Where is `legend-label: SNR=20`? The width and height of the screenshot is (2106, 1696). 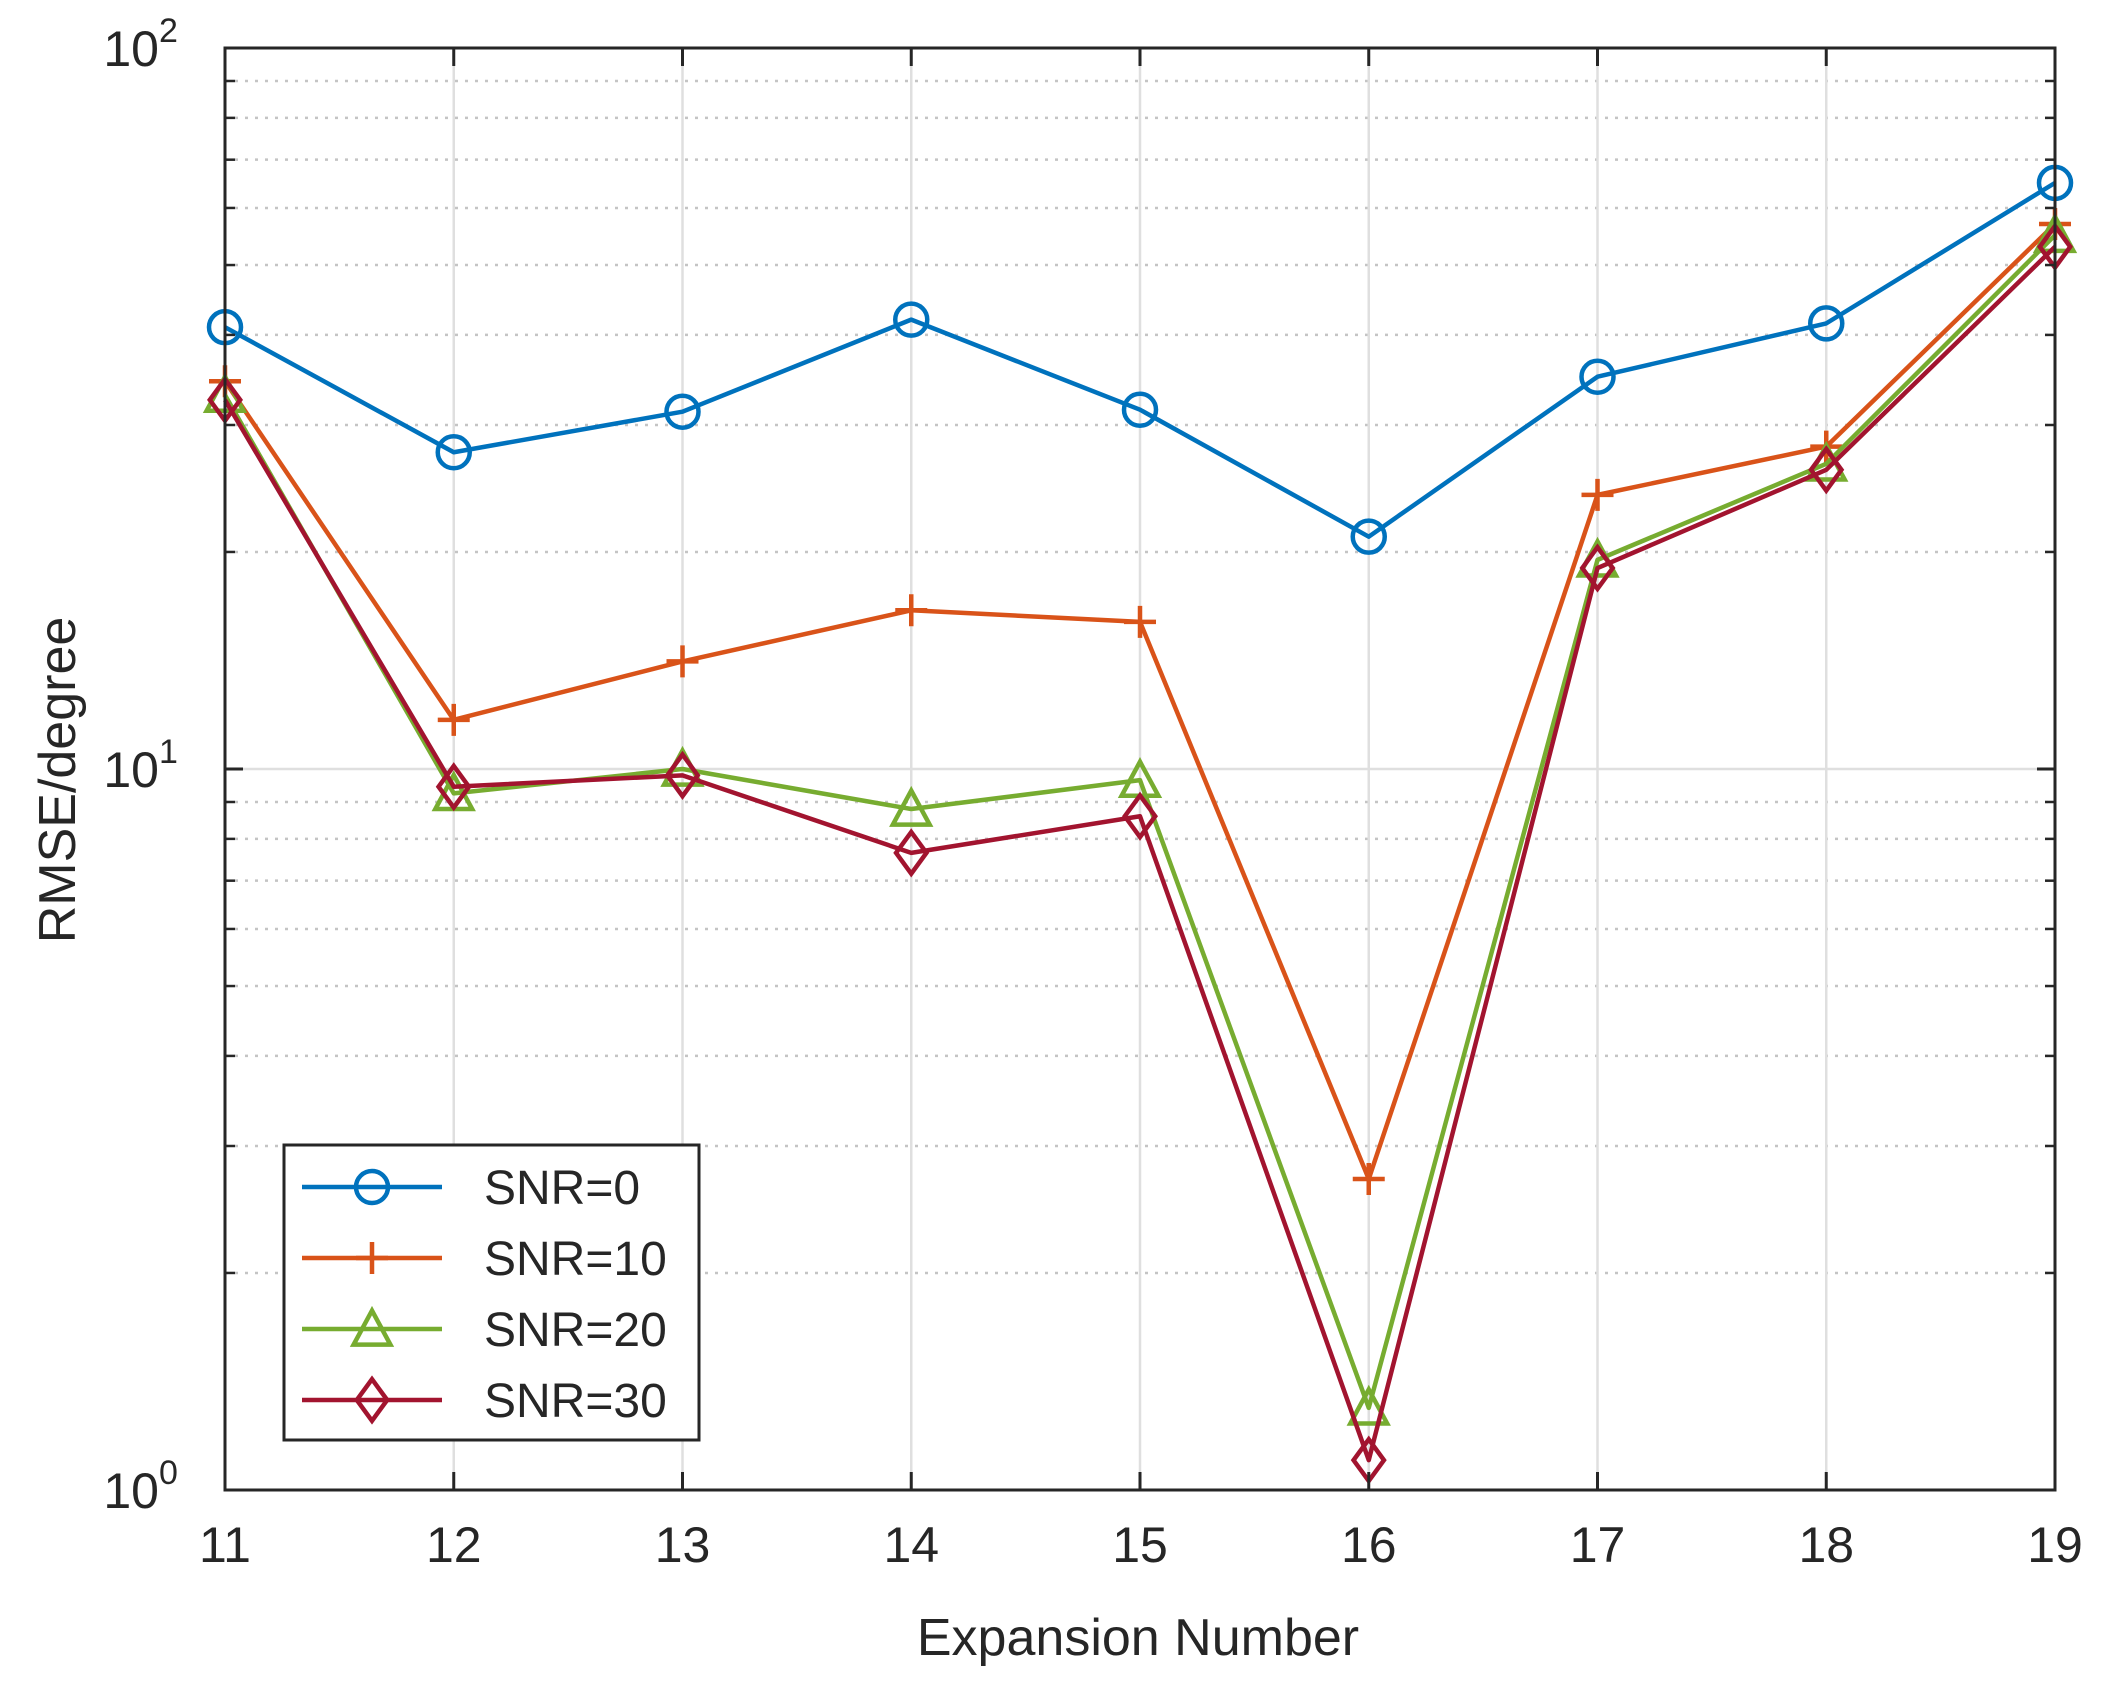 legend-label: SNR=20 is located at coordinates (575, 1330).